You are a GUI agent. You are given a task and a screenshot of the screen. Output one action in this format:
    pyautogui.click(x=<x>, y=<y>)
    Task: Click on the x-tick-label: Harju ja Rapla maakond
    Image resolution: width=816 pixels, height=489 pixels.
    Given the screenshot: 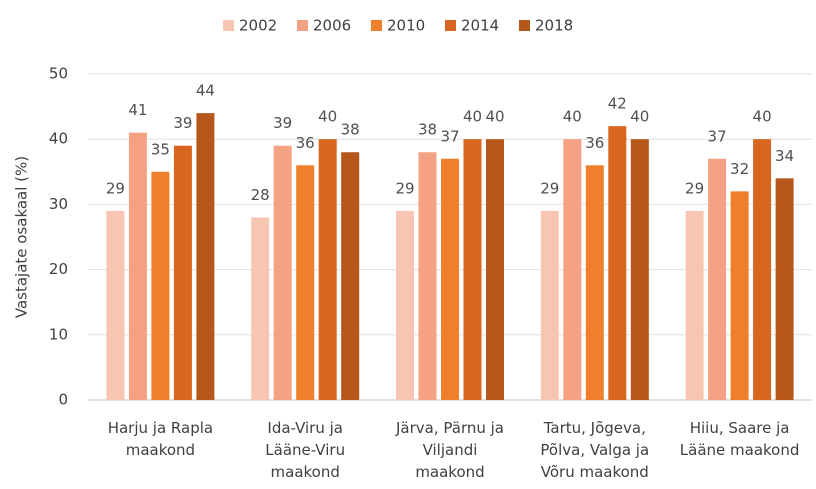 What is the action you would take?
    pyautogui.click(x=160, y=439)
    